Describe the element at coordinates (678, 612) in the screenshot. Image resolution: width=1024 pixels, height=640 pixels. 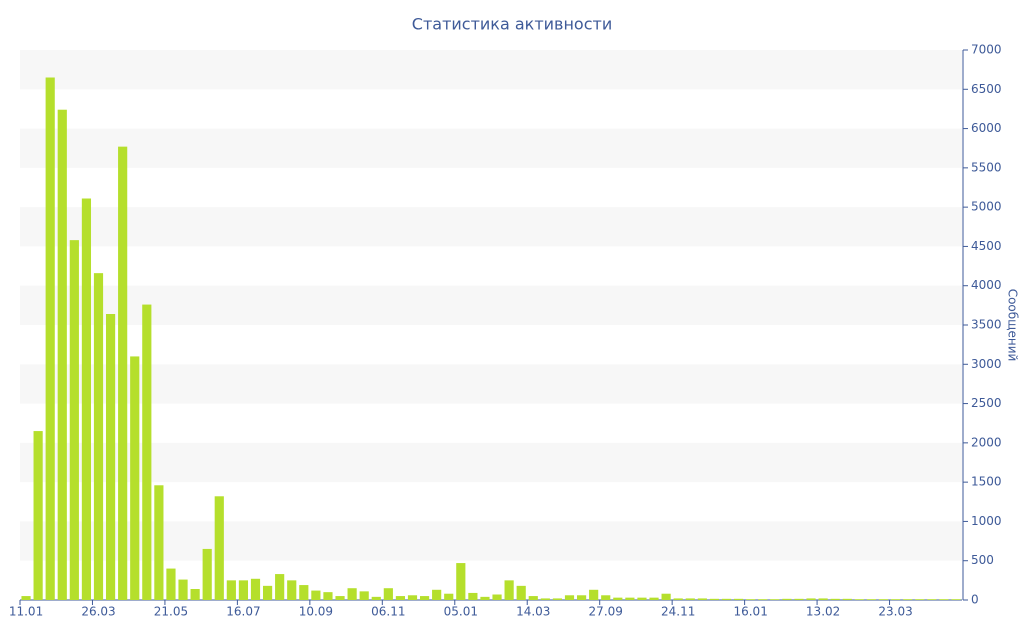
I see `x-tick-label: 24.11` at that location.